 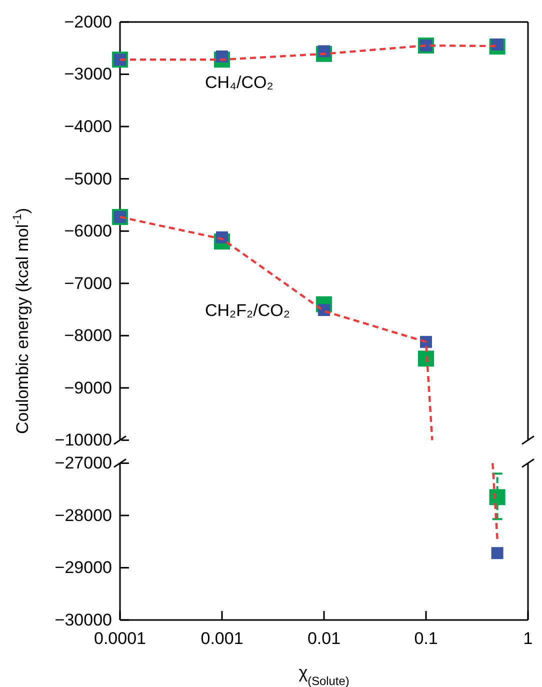 What do you see at coordinates (426, 358) in the screenshot?
I see `point` at bounding box center [426, 358].